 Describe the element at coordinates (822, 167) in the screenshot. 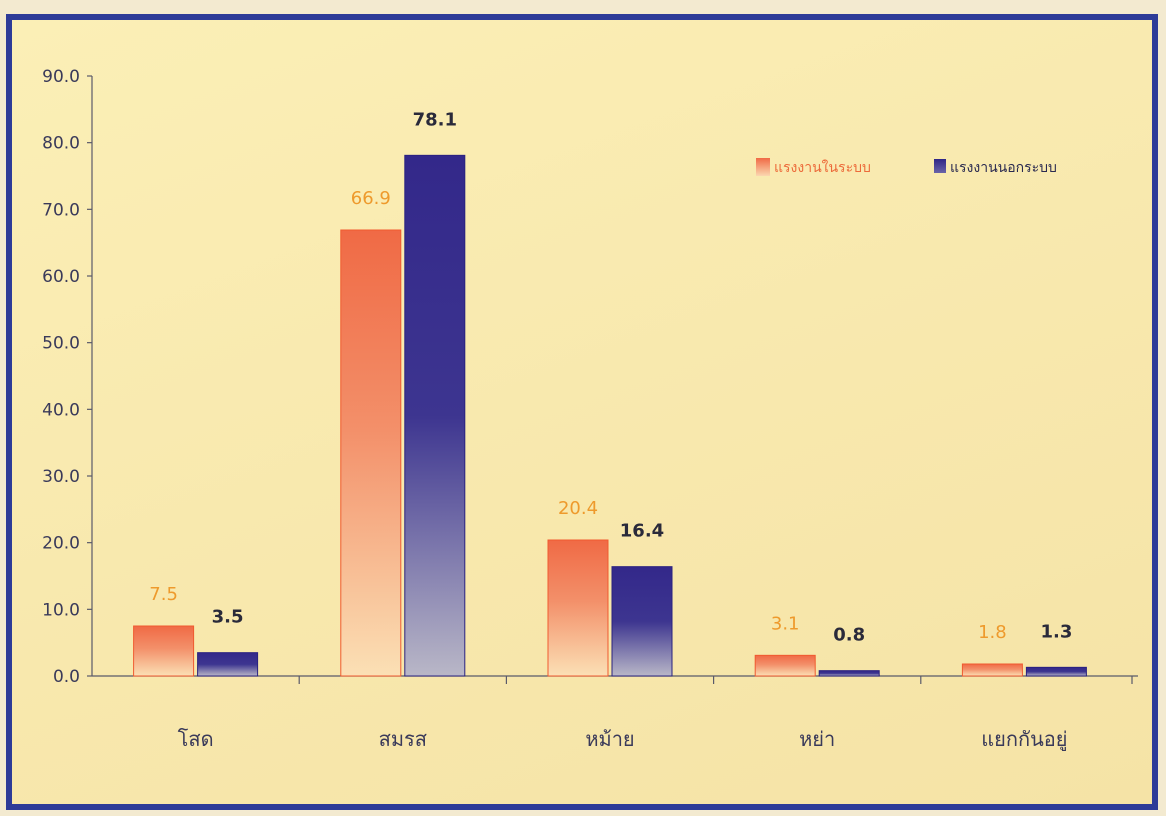

I see `legend-label-in-system: แรงงานในระบบ` at that location.